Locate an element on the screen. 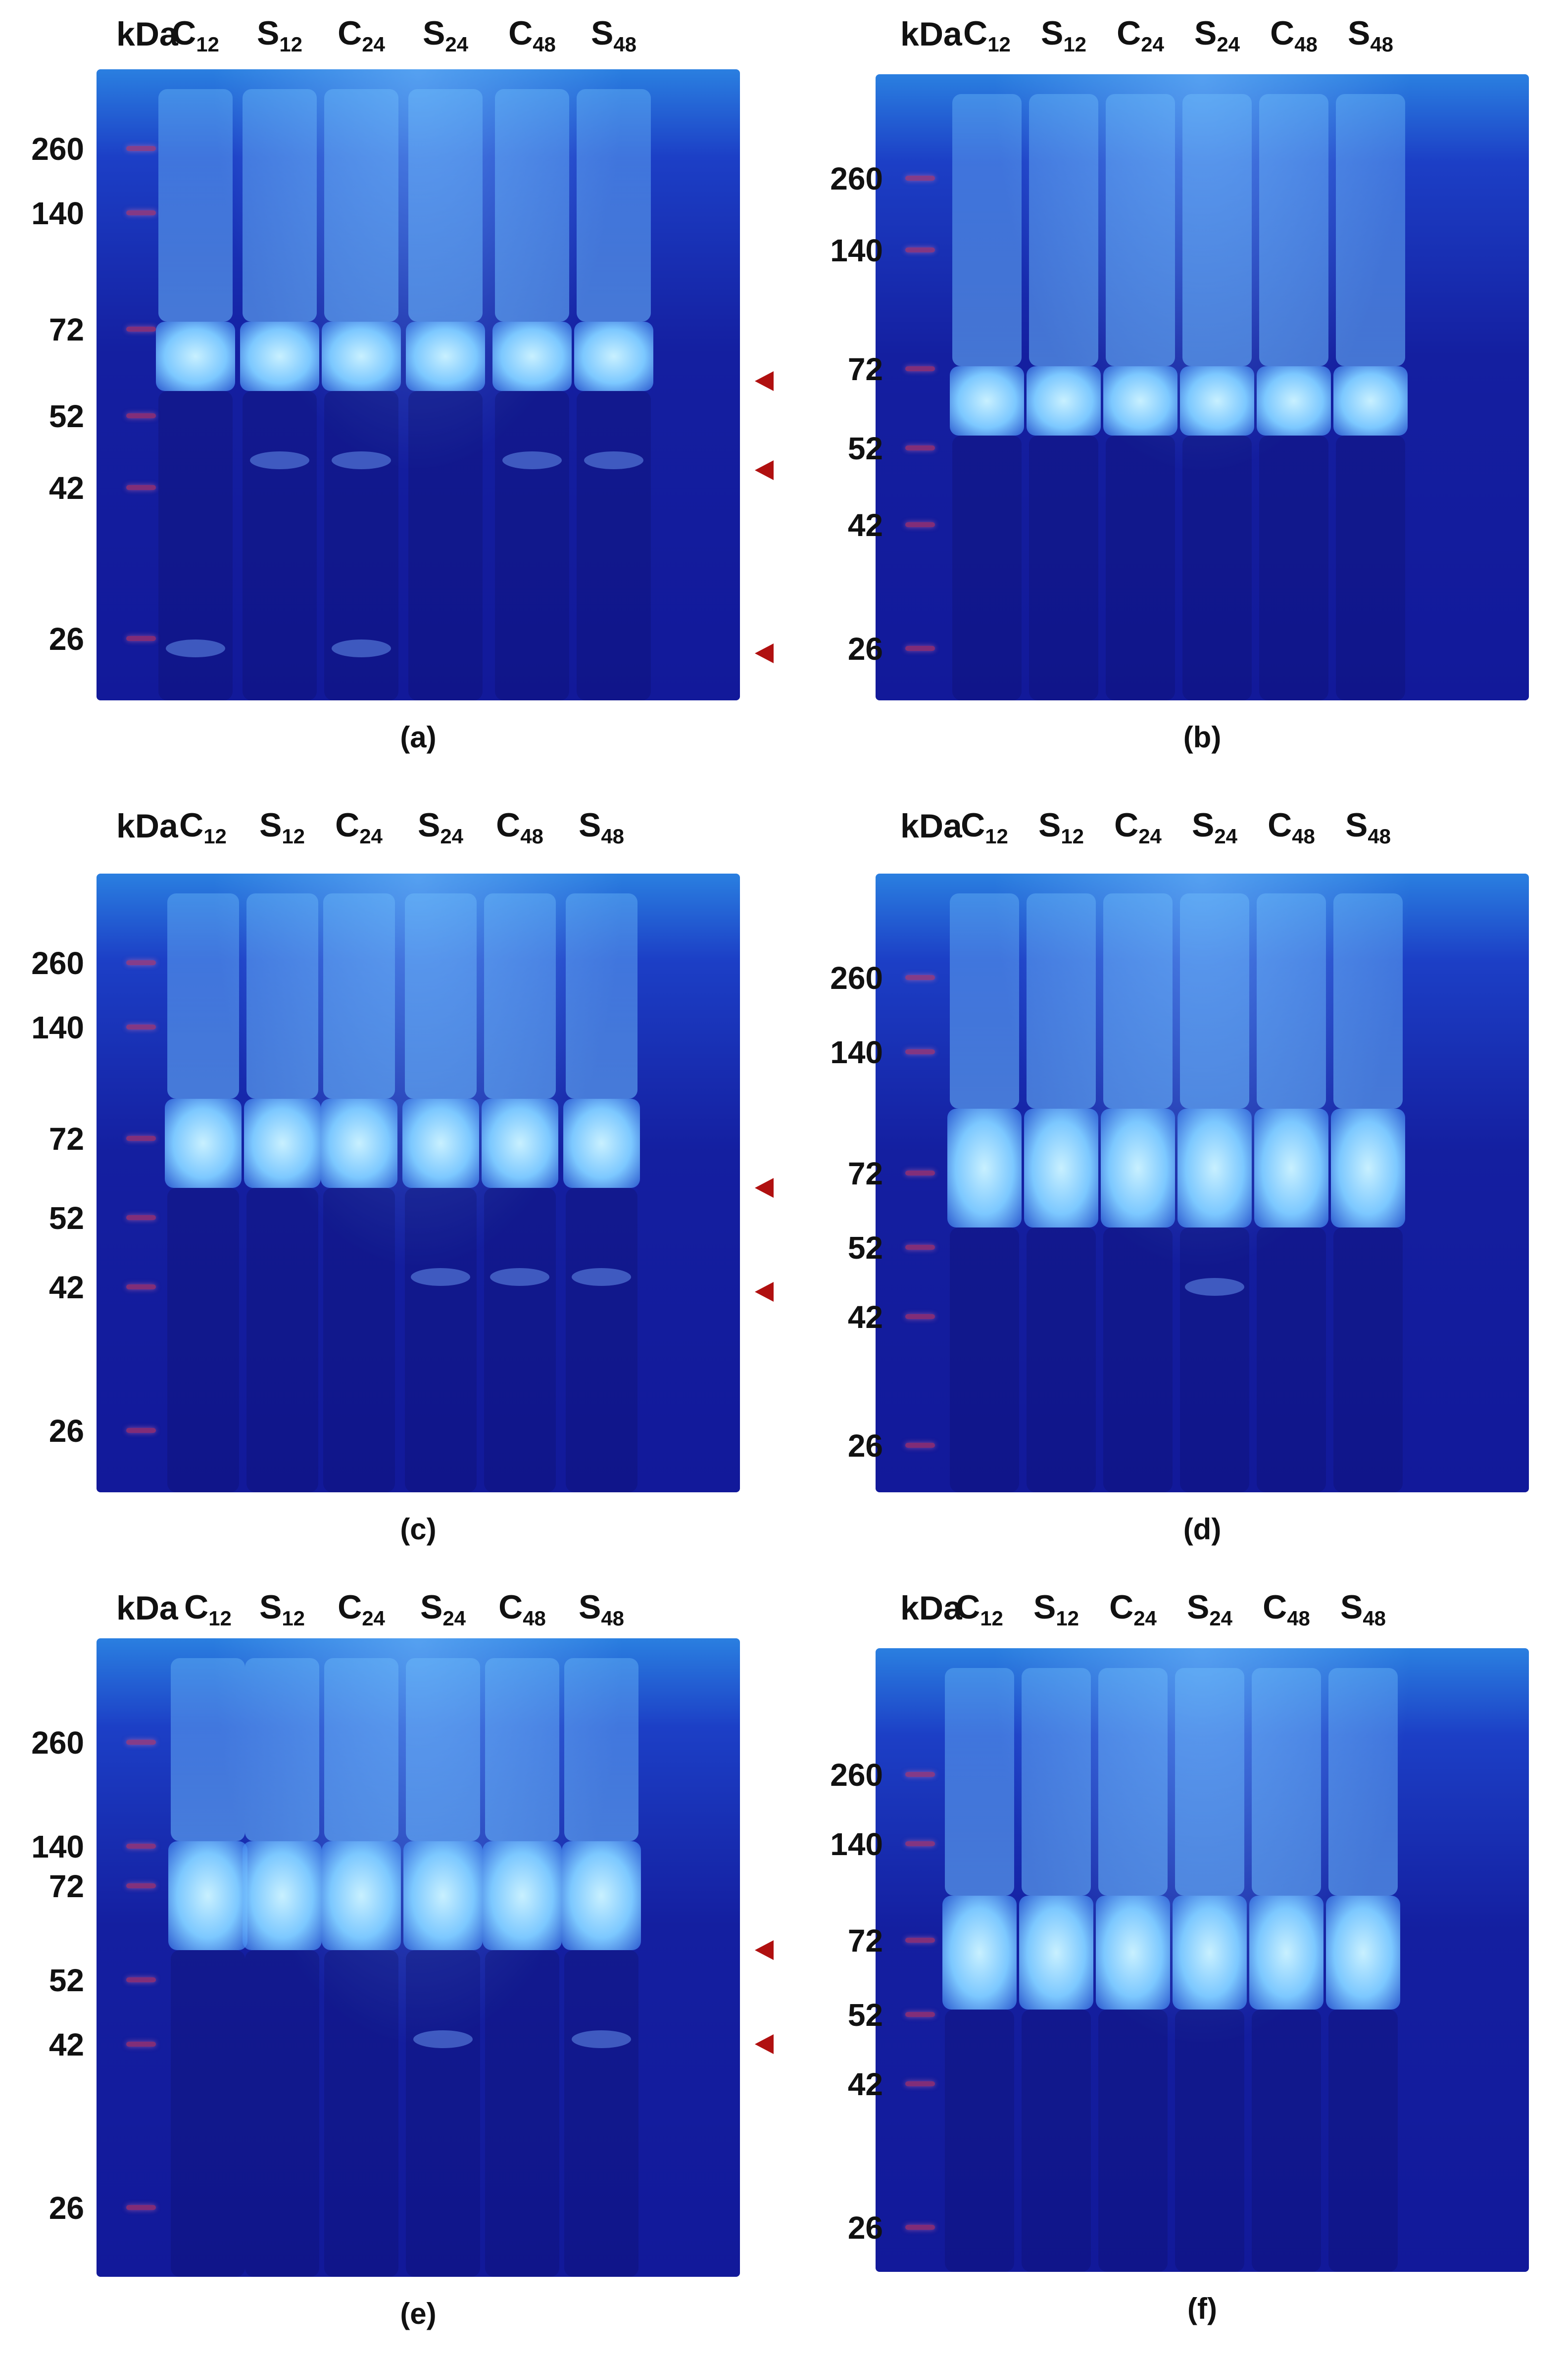 This screenshot has width=1568, height=2356. lane-header-s24: S24 is located at coordinates (443, 1609).